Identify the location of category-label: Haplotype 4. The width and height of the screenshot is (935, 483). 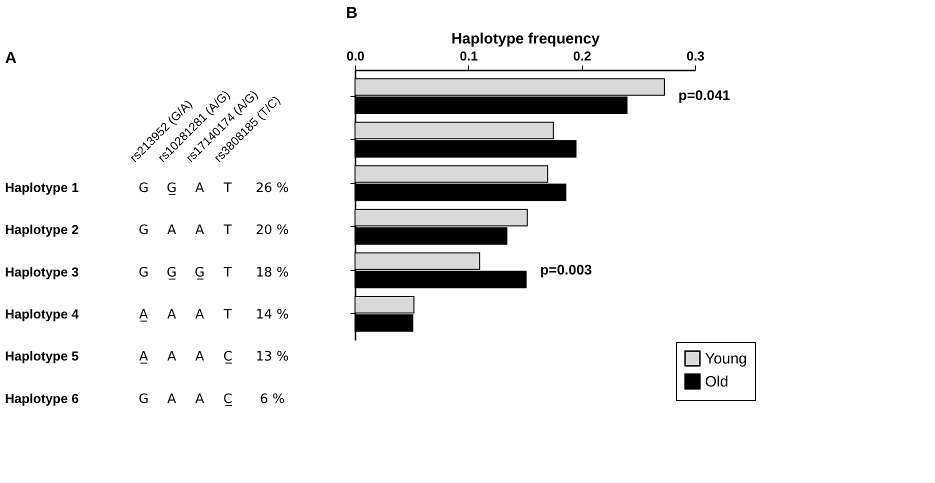
(42, 314).